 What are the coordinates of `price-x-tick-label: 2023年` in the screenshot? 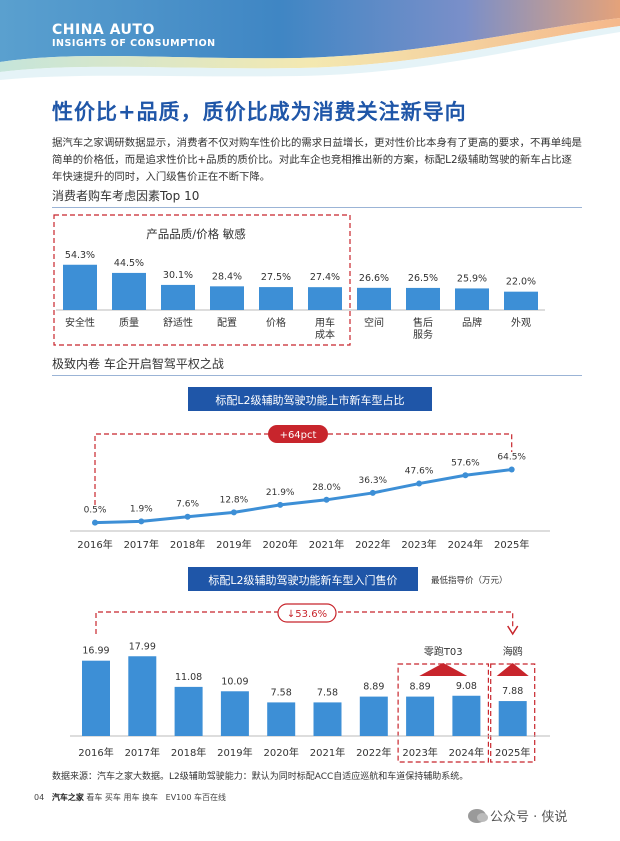 It's located at (419, 752).